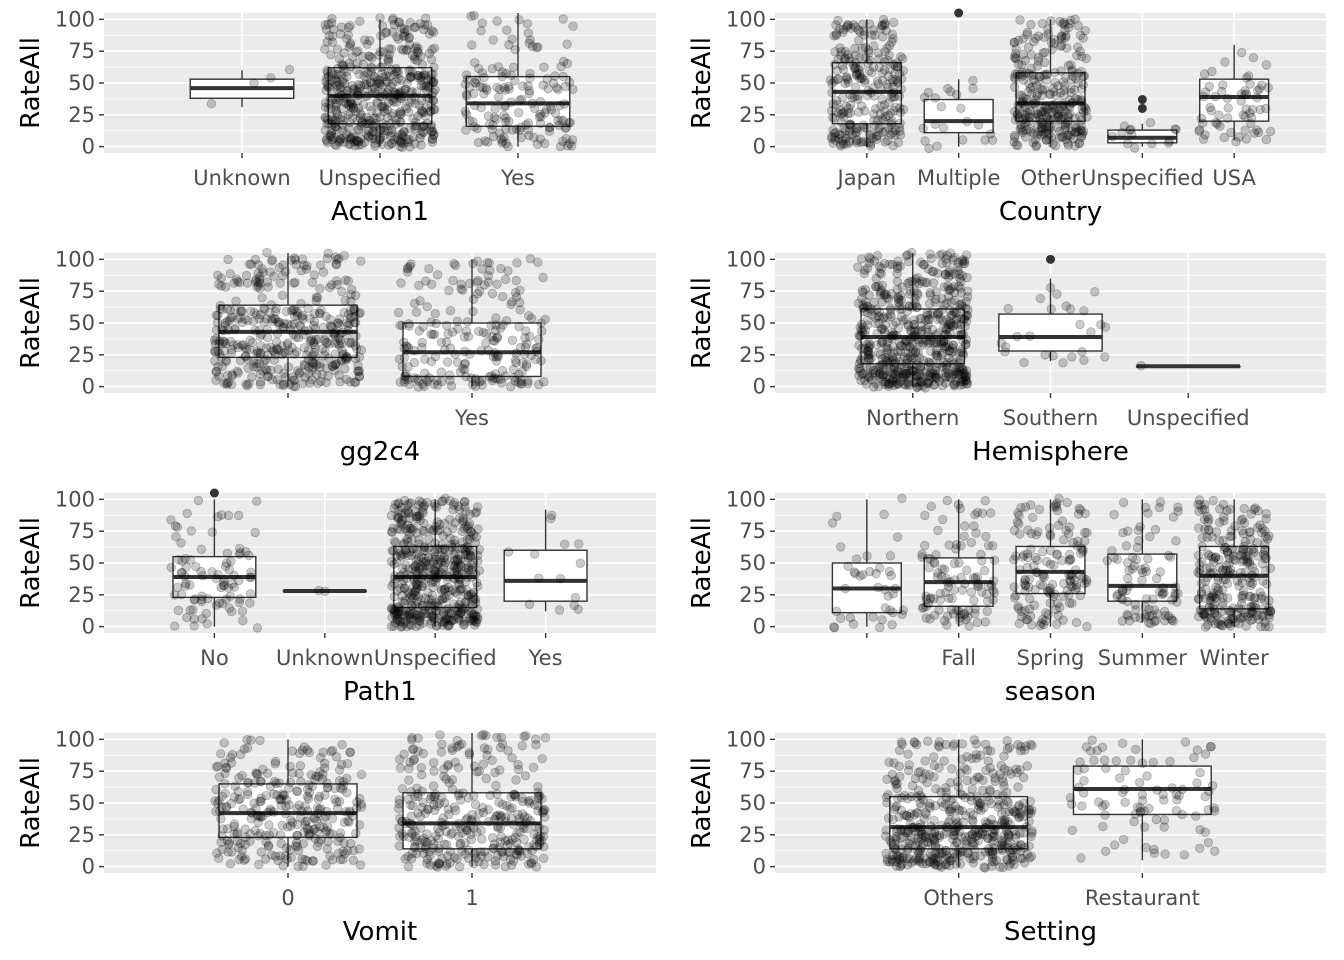  Describe the element at coordinates (380, 178) in the screenshot. I see `x-tick-label: Unspecified` at that location.